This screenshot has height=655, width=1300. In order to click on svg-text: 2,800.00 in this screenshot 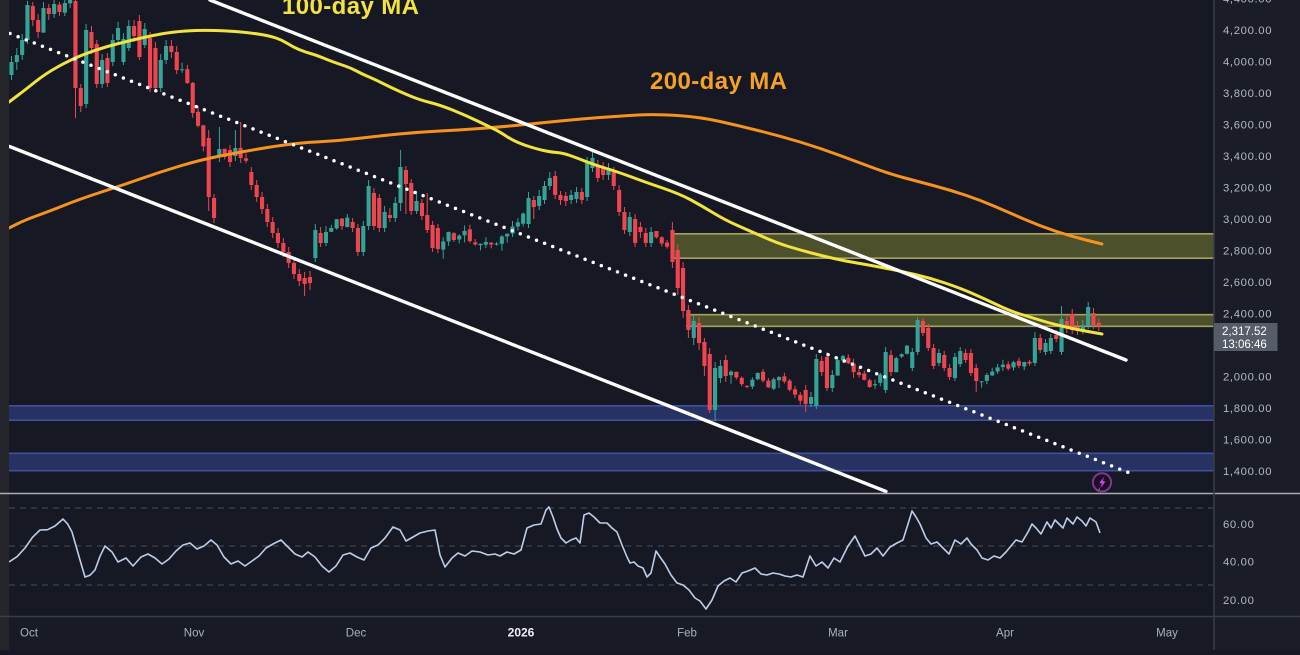, I will do `click(1247, 251)`.